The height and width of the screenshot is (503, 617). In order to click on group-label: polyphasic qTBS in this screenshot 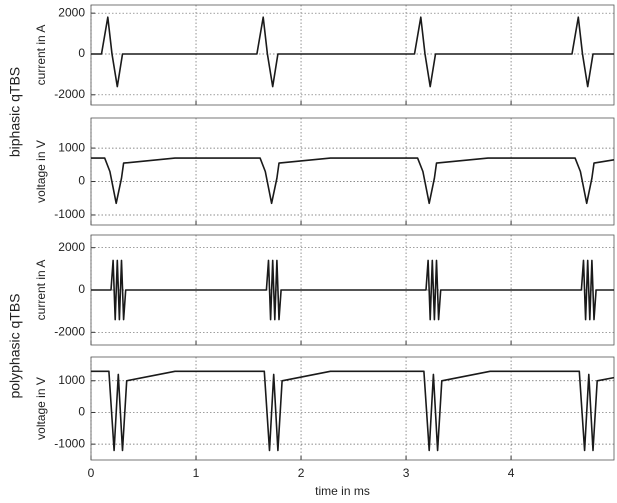, I will do `click(15, 345)`.